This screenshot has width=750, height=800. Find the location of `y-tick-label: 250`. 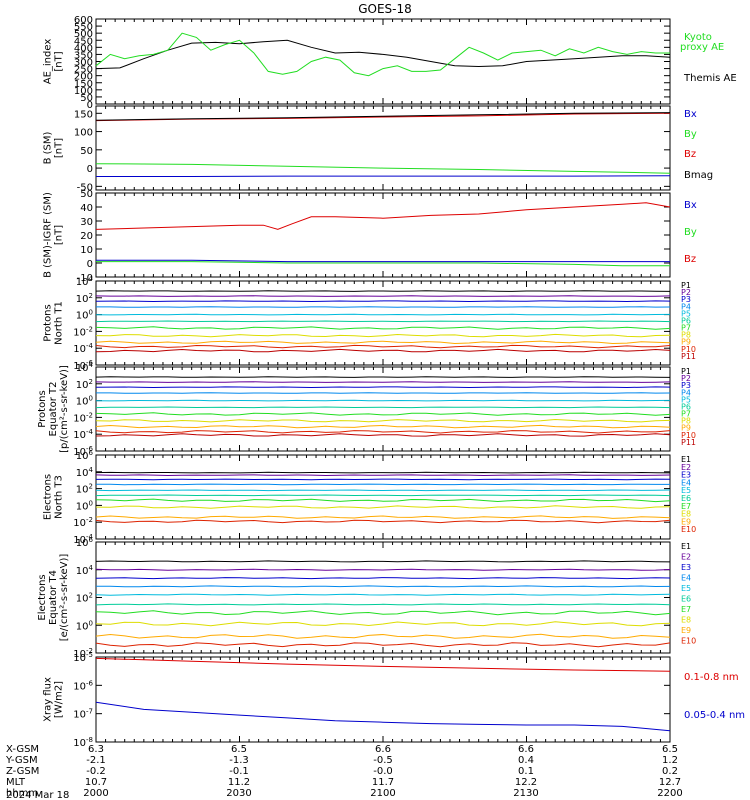

y-tick-label: 250 is located at coordinates (83, 70).